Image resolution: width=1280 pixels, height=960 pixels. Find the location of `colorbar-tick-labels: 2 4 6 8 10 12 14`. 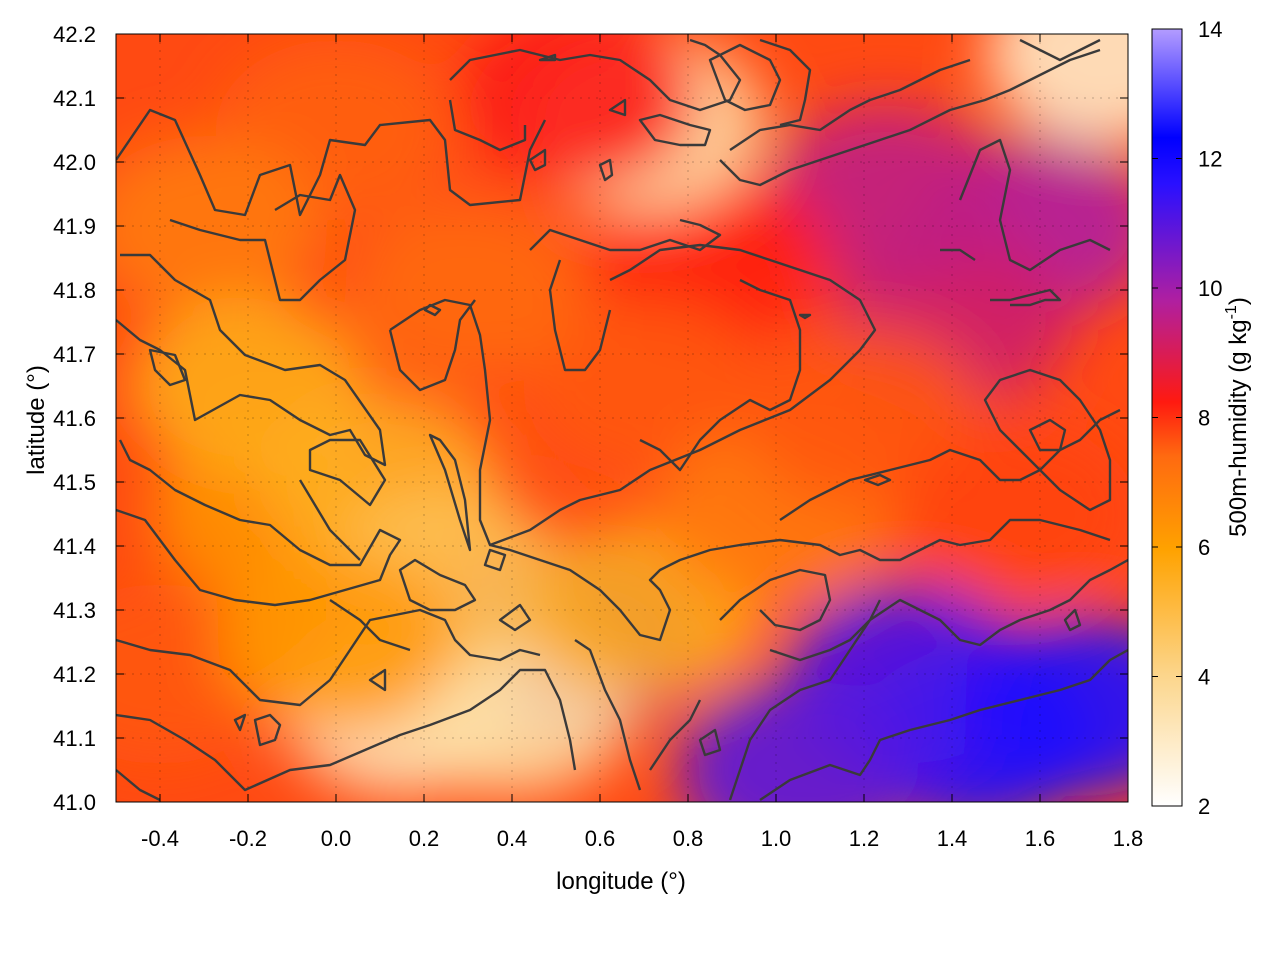

colorbar-tick-labels: 2 4 6 8 10 12 14 is located at coordinates (1210, 418).